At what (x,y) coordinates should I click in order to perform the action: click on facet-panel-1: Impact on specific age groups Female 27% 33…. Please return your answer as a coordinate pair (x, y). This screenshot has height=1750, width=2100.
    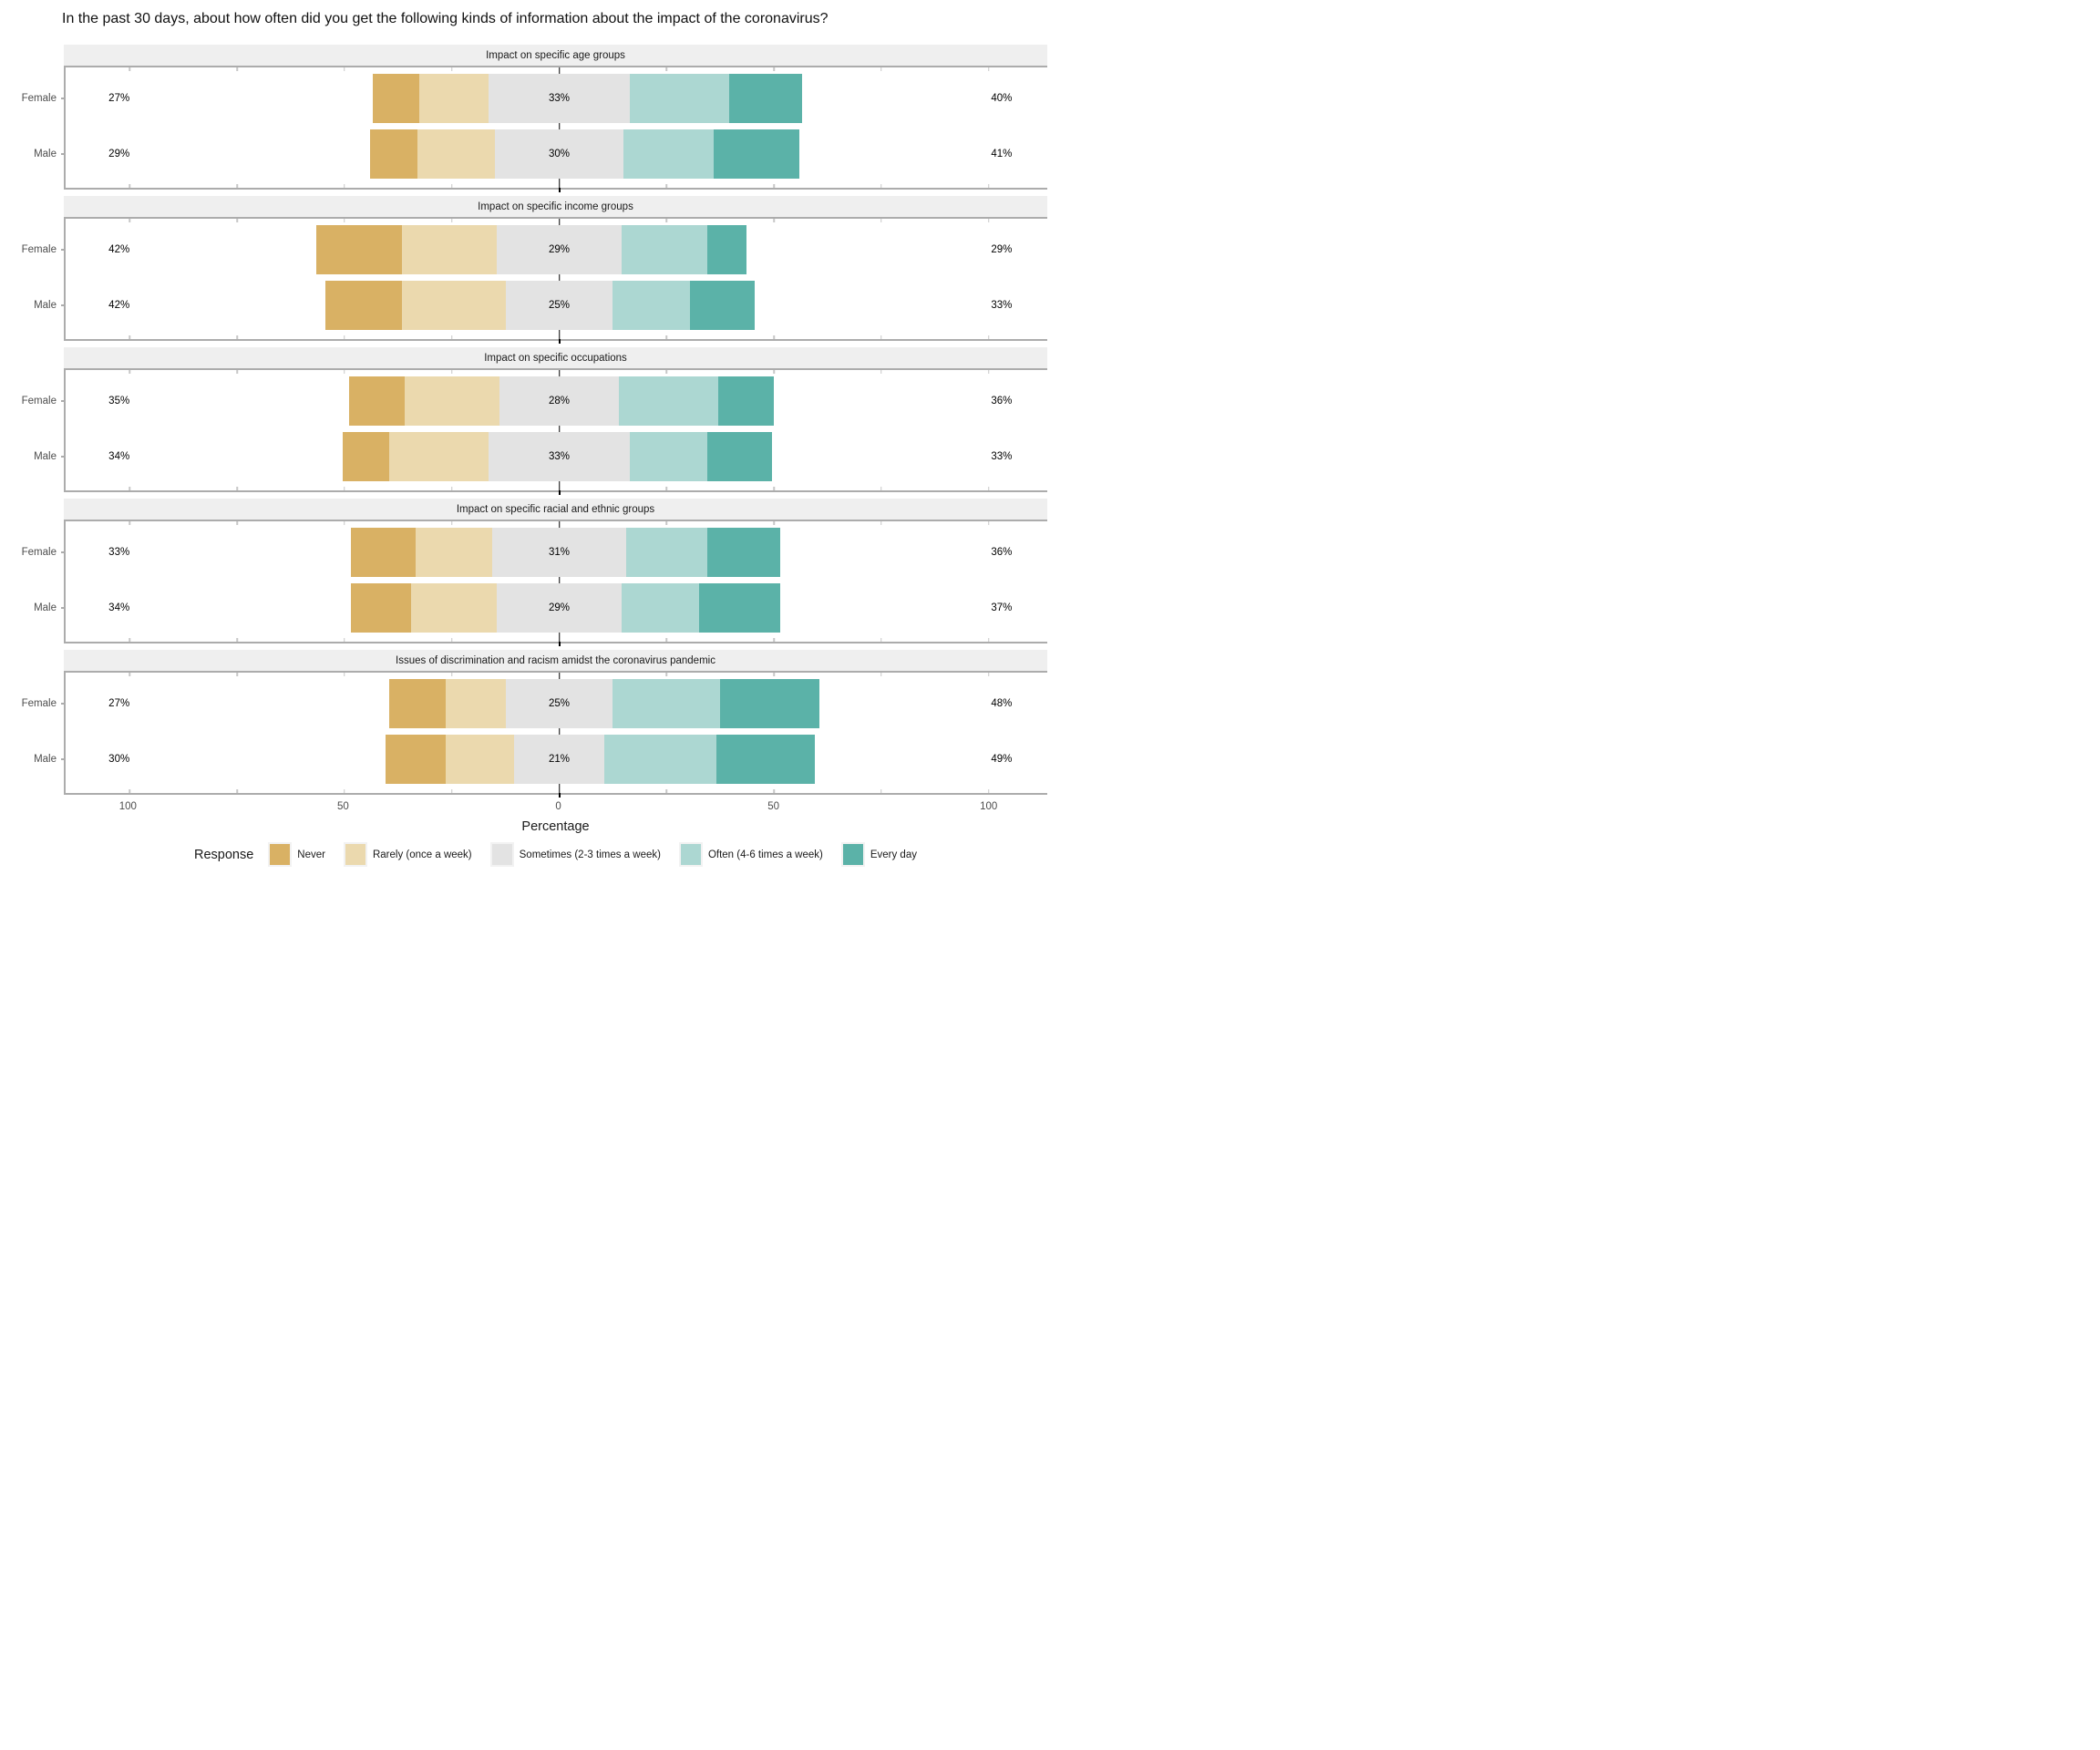
    Looking at the image, I should click on (535, 119).